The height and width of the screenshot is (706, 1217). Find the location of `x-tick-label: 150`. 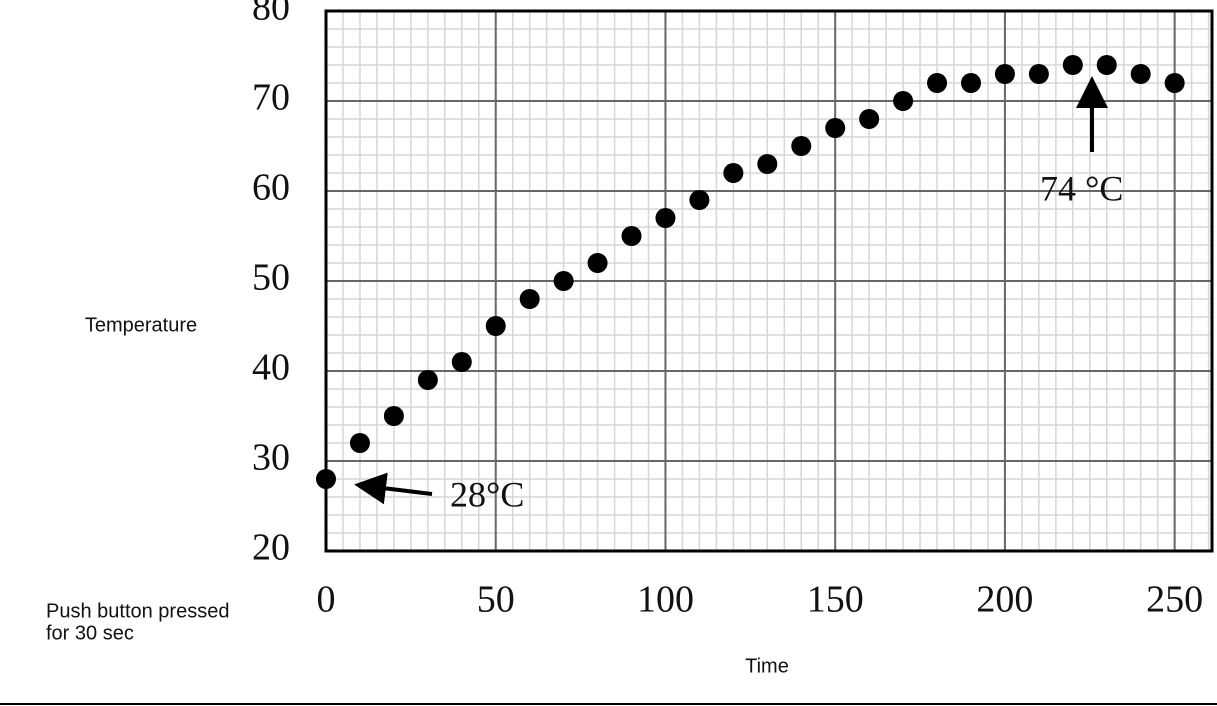

x-tick-label: 150 is located at coordinates (835, 600).